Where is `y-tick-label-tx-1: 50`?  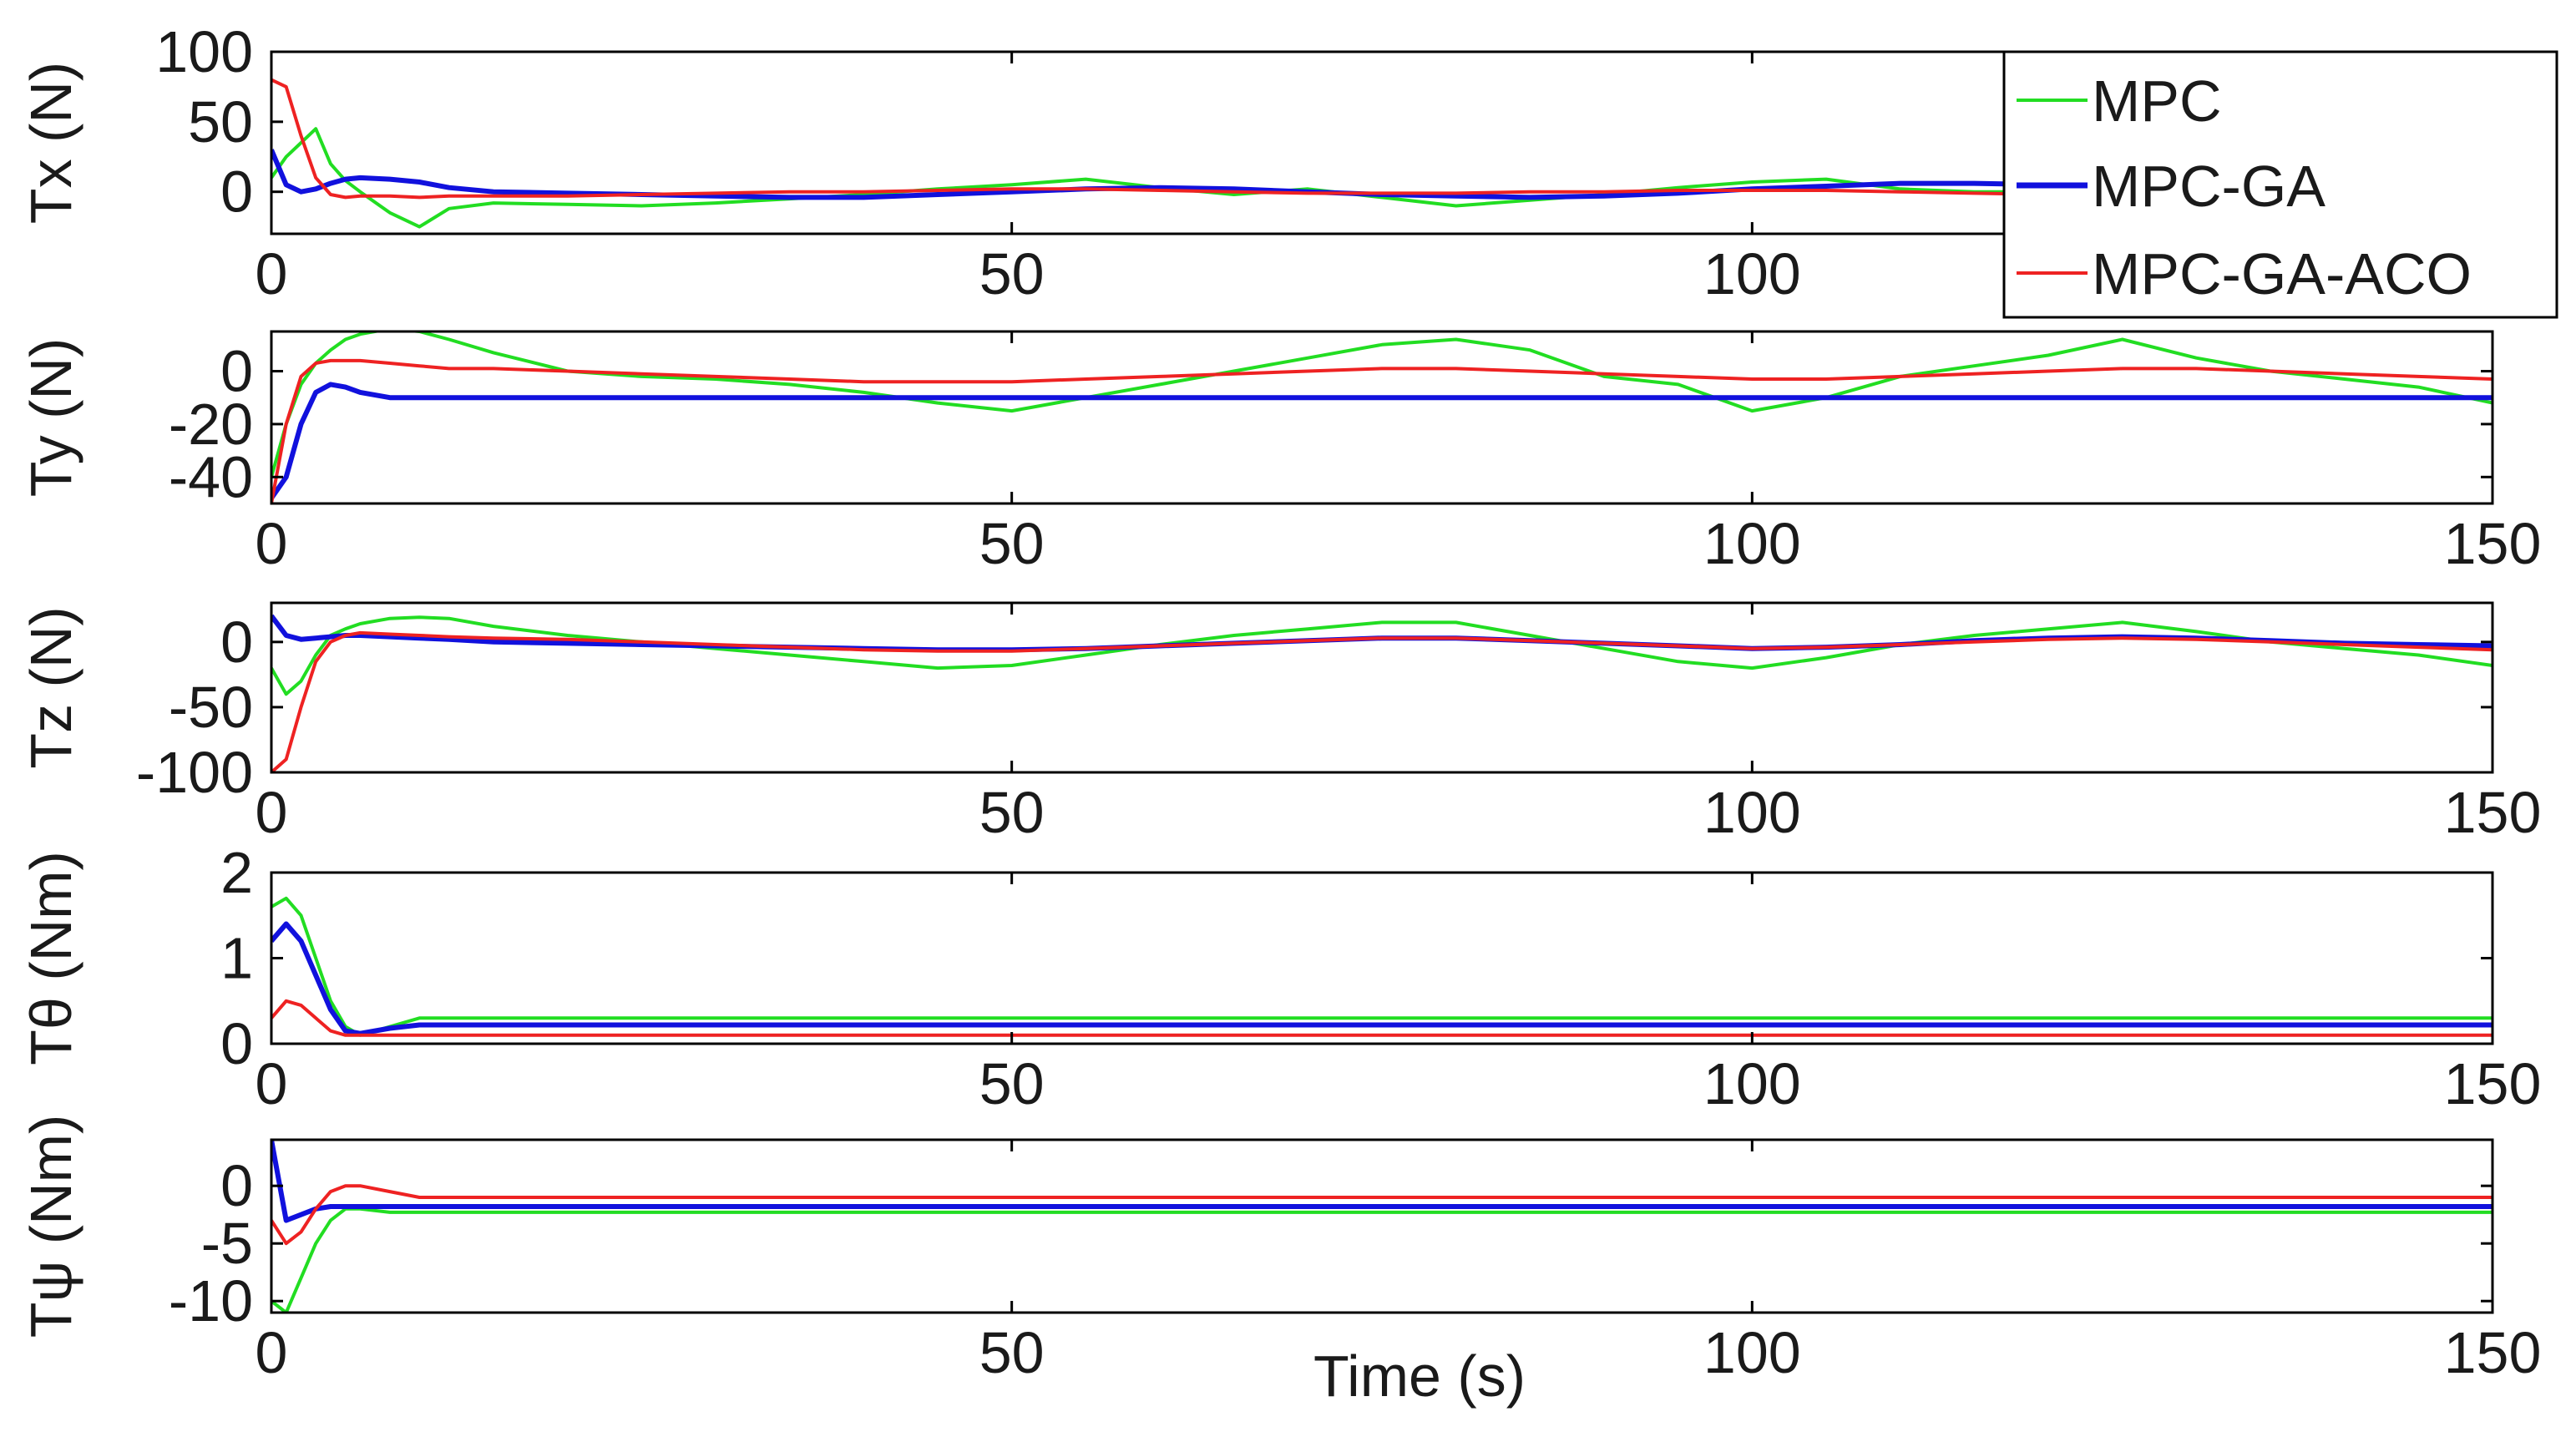 y-tick-label-tx-1: 50 is located at coordinates (220, 121).